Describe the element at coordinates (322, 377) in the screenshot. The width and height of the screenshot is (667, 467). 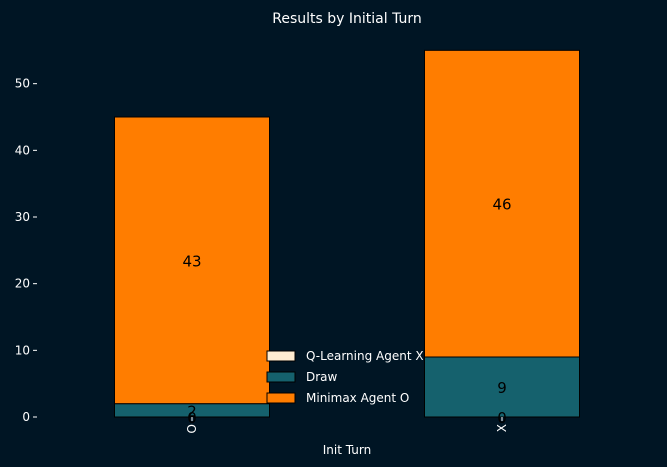
I see `legend-label-1: Draw` at that location.